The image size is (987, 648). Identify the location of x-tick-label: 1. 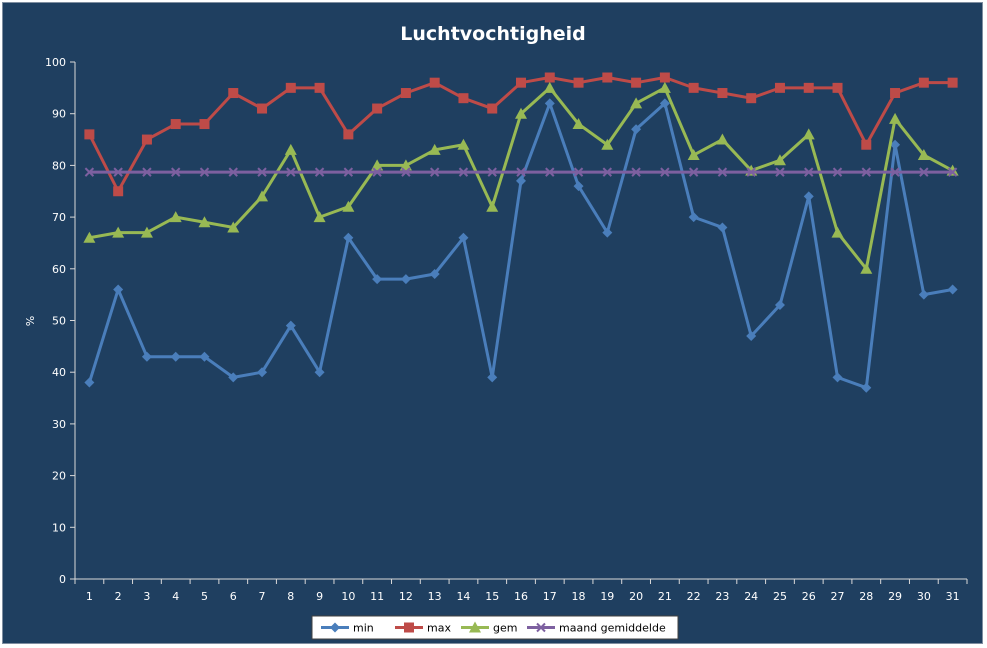
(89, 596).